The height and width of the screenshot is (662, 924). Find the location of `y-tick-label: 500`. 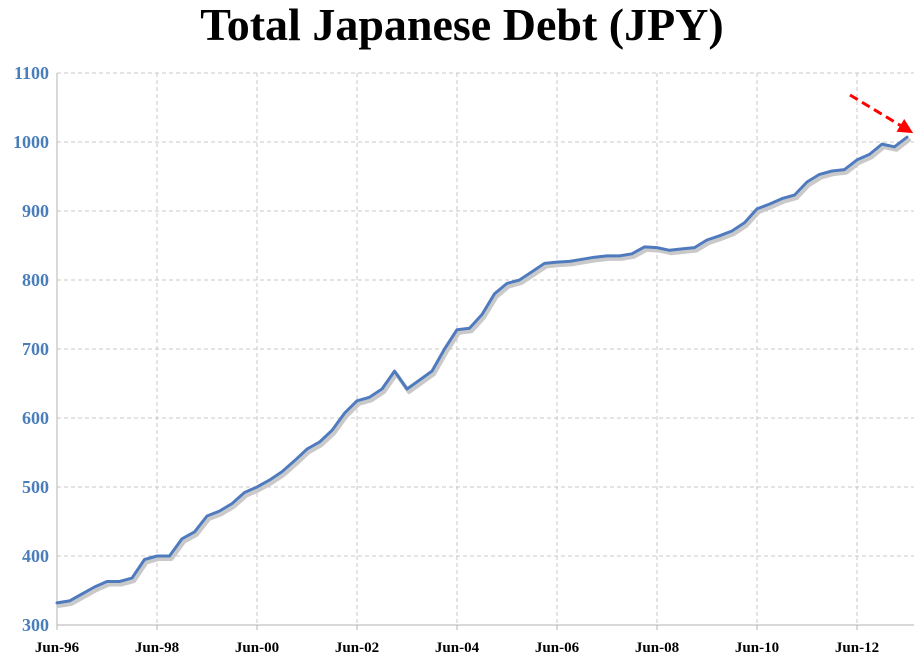

y-tick-label: 500 is located at coordinates (35, 487).